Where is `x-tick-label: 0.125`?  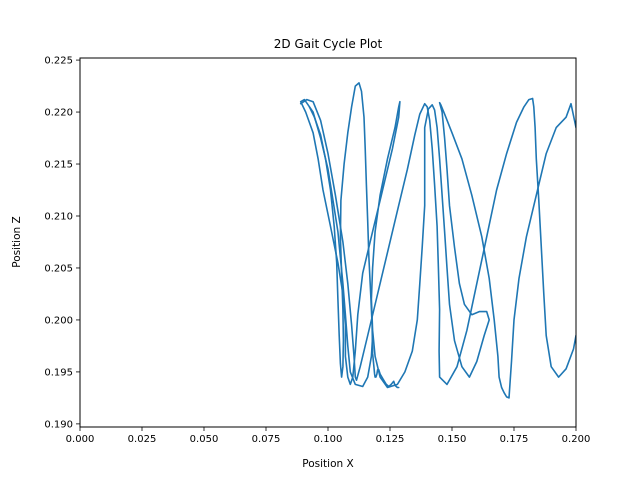
x-tick-label: 0.125 is located at coordinates (390, 439).